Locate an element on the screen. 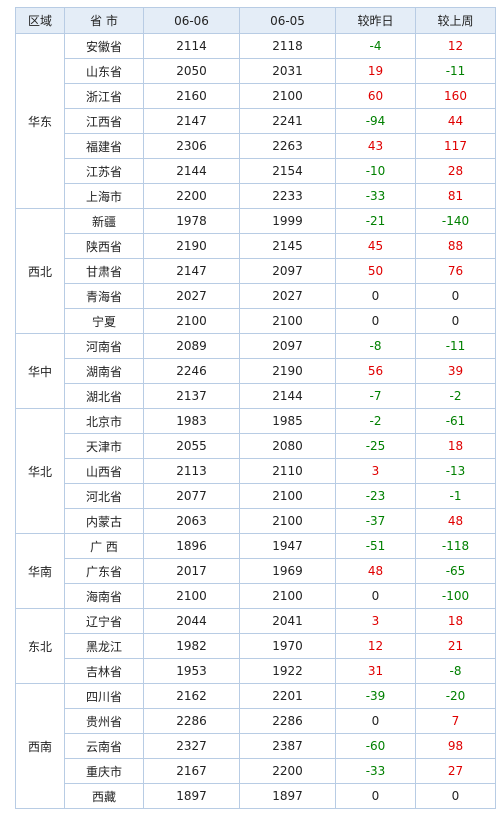  change-day-cell: -10 is located at coordinates (375, 171).